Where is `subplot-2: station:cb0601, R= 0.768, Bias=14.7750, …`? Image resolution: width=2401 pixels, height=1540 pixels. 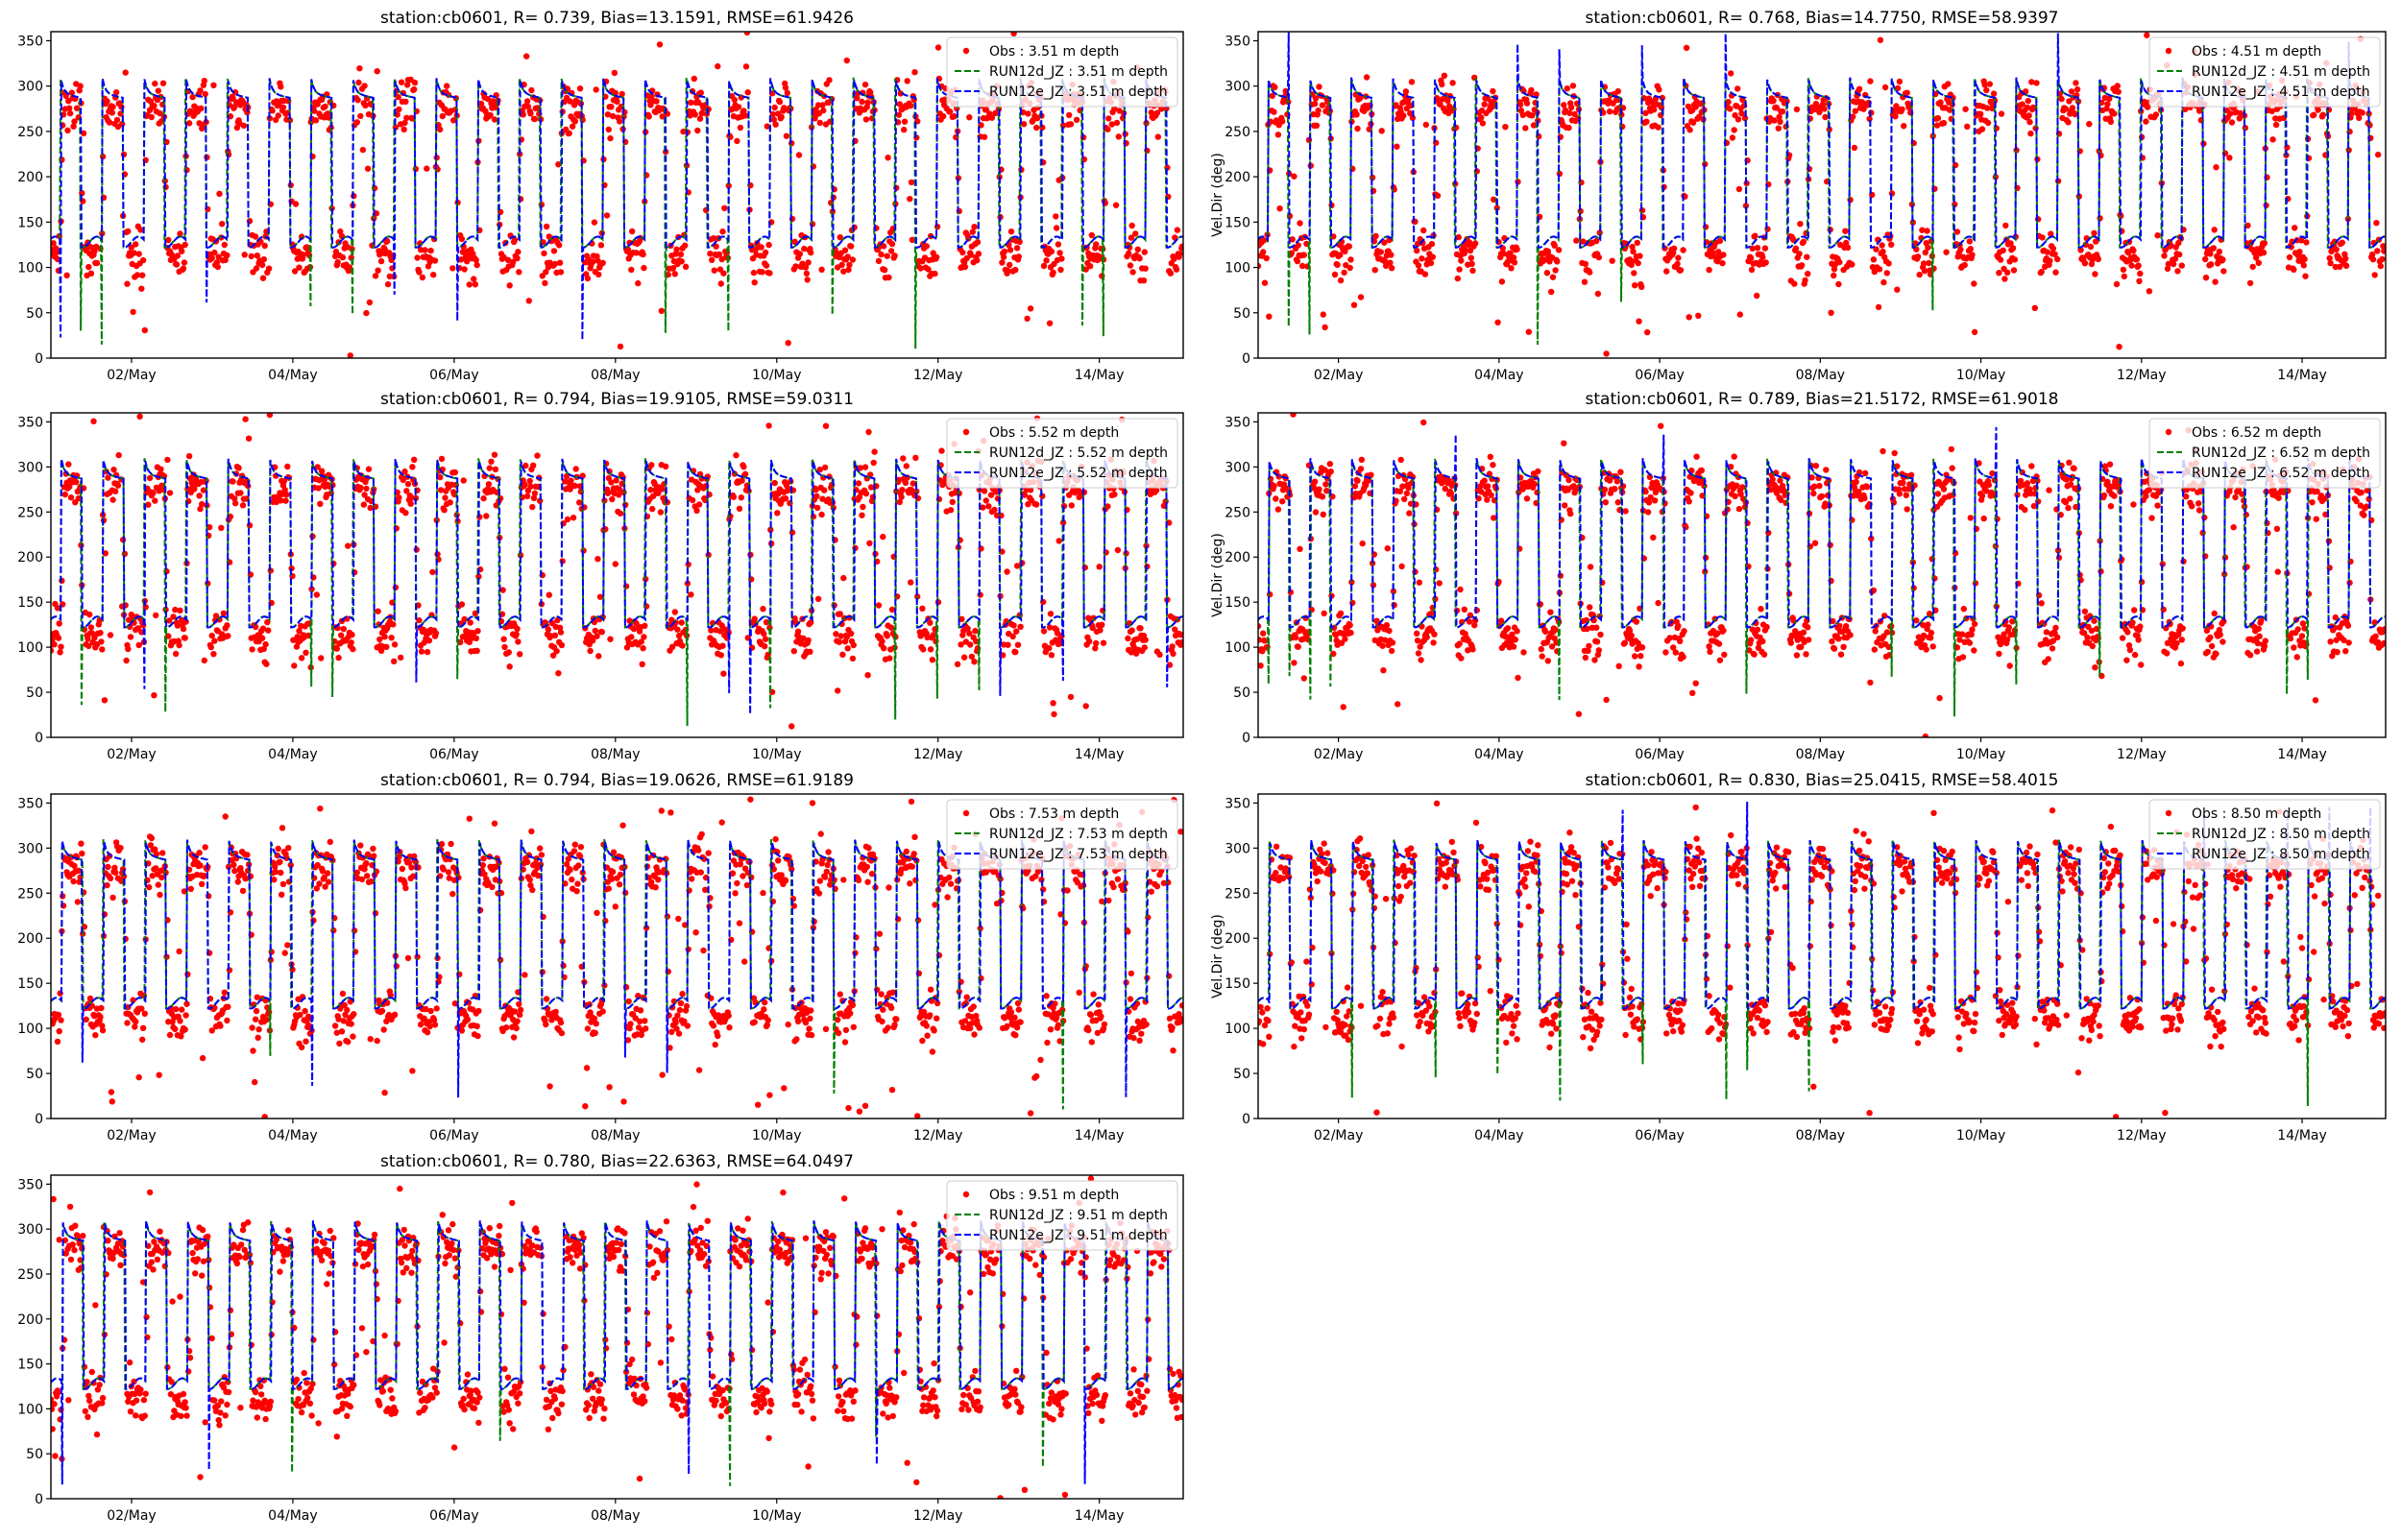 subplot-2: station:cb0601, R= 0.768, Bias=14.7750, … is located at coordinates (1799, 196).